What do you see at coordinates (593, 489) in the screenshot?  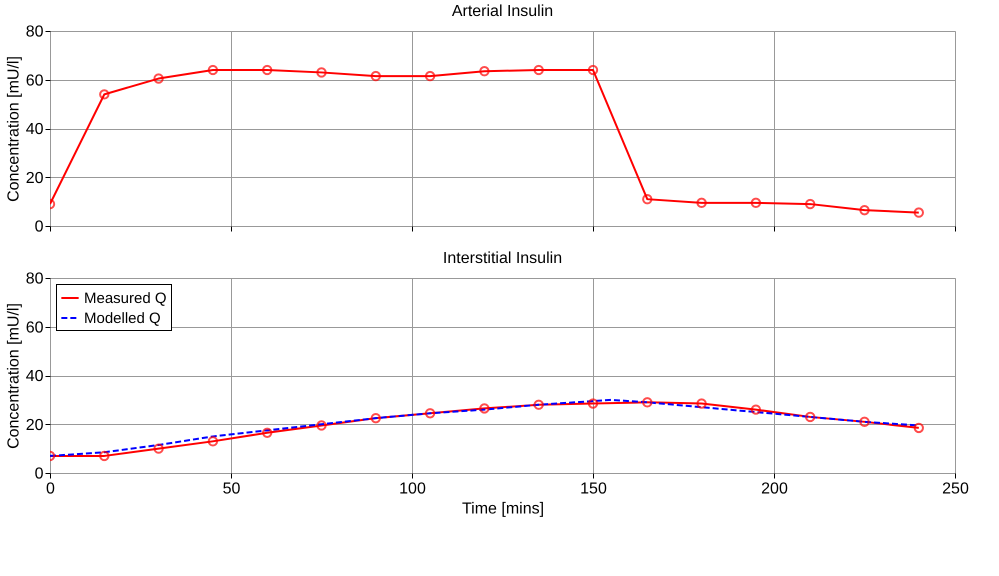 I see `x-tick-label: 150` at bounding box center [593, 489].